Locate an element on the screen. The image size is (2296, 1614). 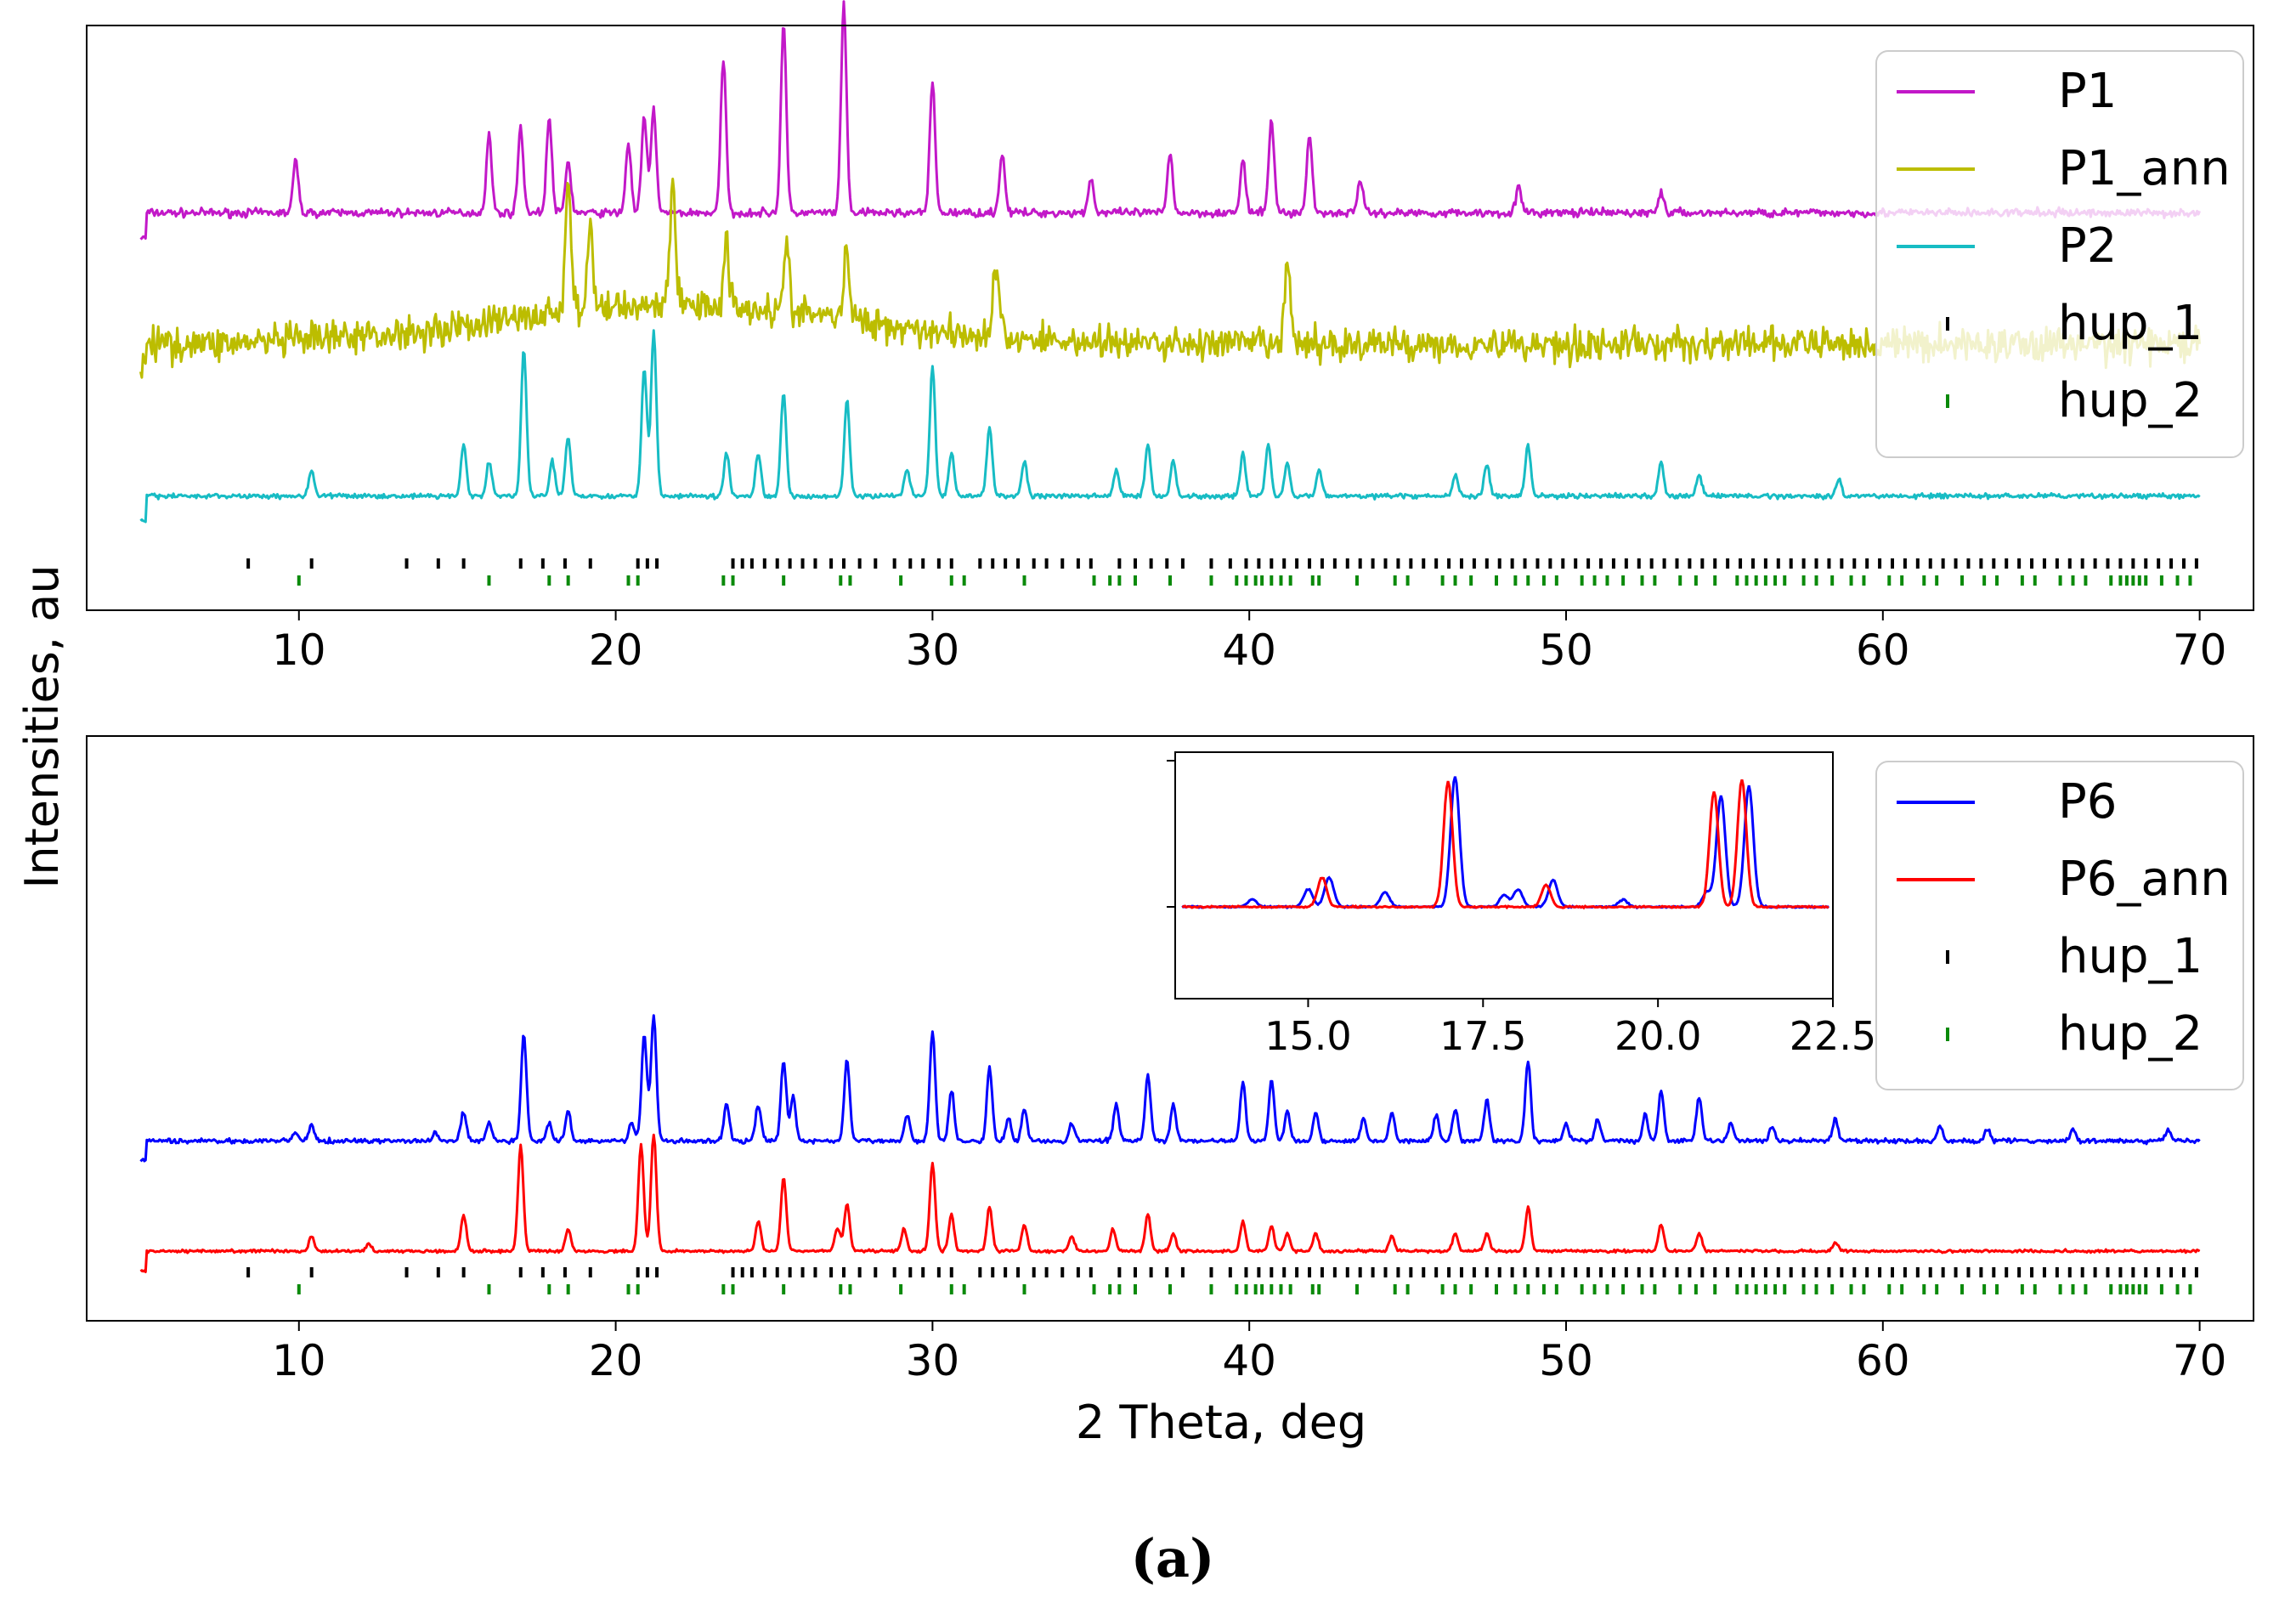
bottom-xtick-label: 40 is located at coordinates (1249, 1360).